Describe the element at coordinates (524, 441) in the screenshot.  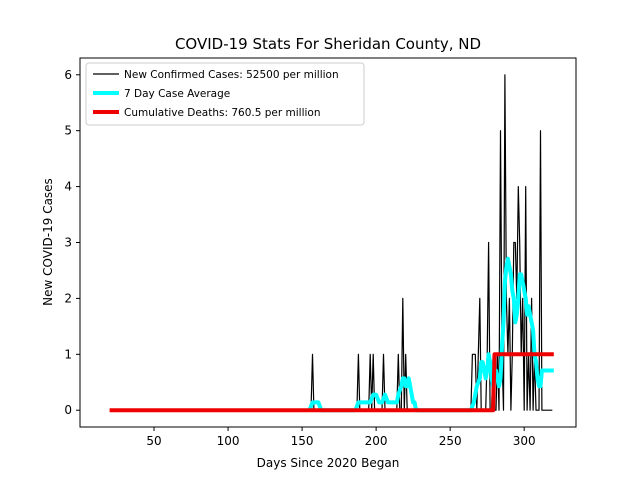
I see `x-tick-label: 300` at that location.